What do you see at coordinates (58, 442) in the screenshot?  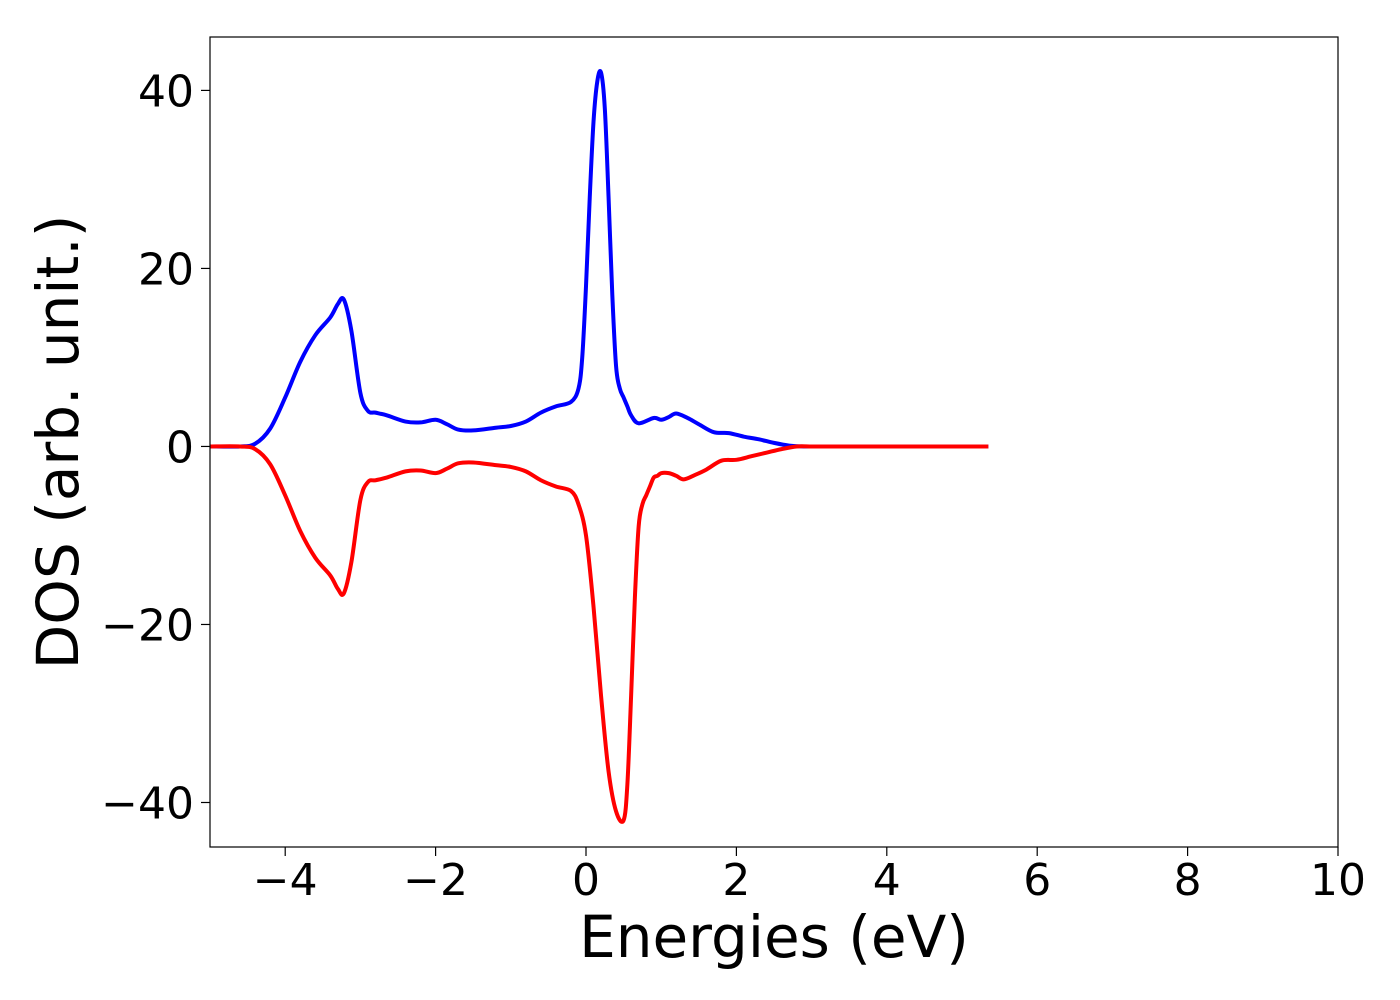 I see `y-axis-label: DOS (arb. unit.)` at bounding box center [58, 442].